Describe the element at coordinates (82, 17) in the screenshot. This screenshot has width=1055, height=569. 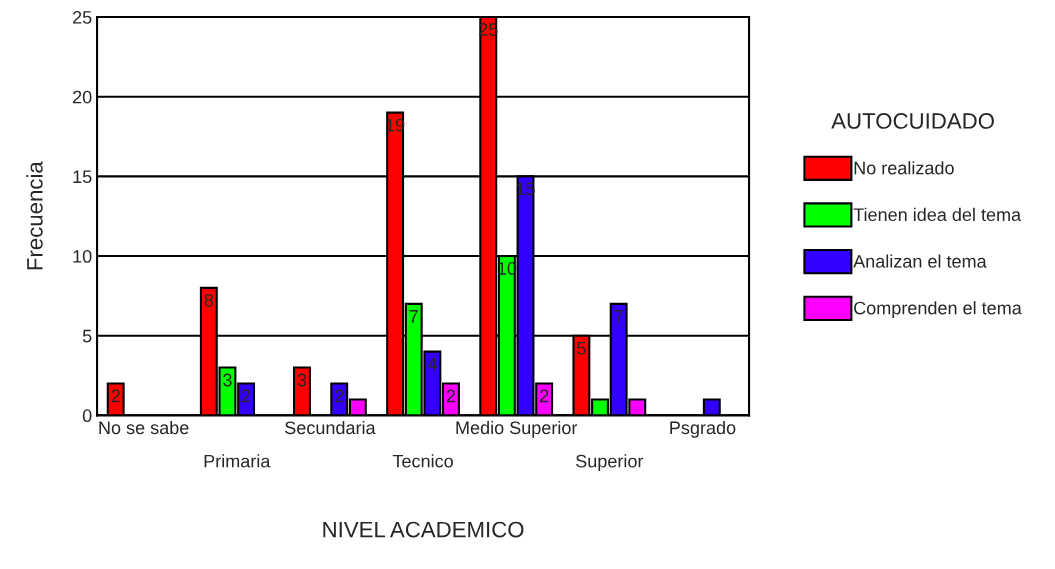
I see `y-tick-label: 25` at that location.